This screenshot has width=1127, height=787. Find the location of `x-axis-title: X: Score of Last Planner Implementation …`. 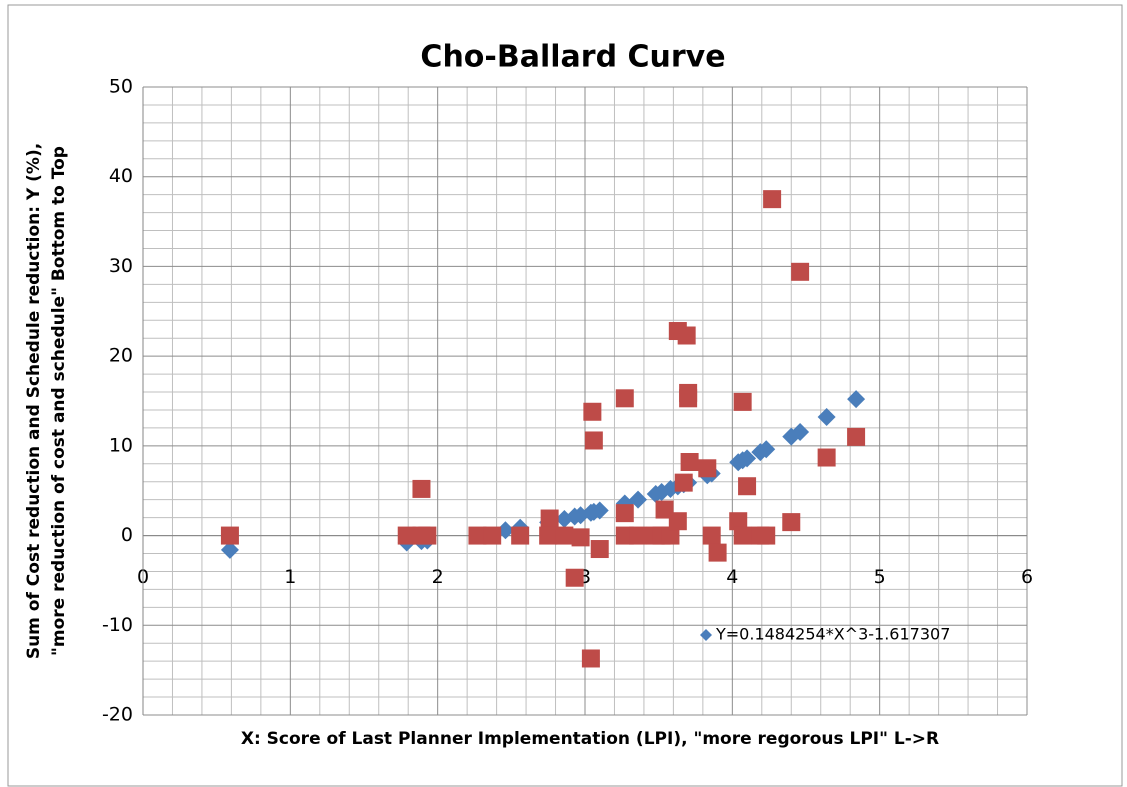

x-axis-title: X: Score of Last Planner Implementation … is located at coordinates (590, 739).